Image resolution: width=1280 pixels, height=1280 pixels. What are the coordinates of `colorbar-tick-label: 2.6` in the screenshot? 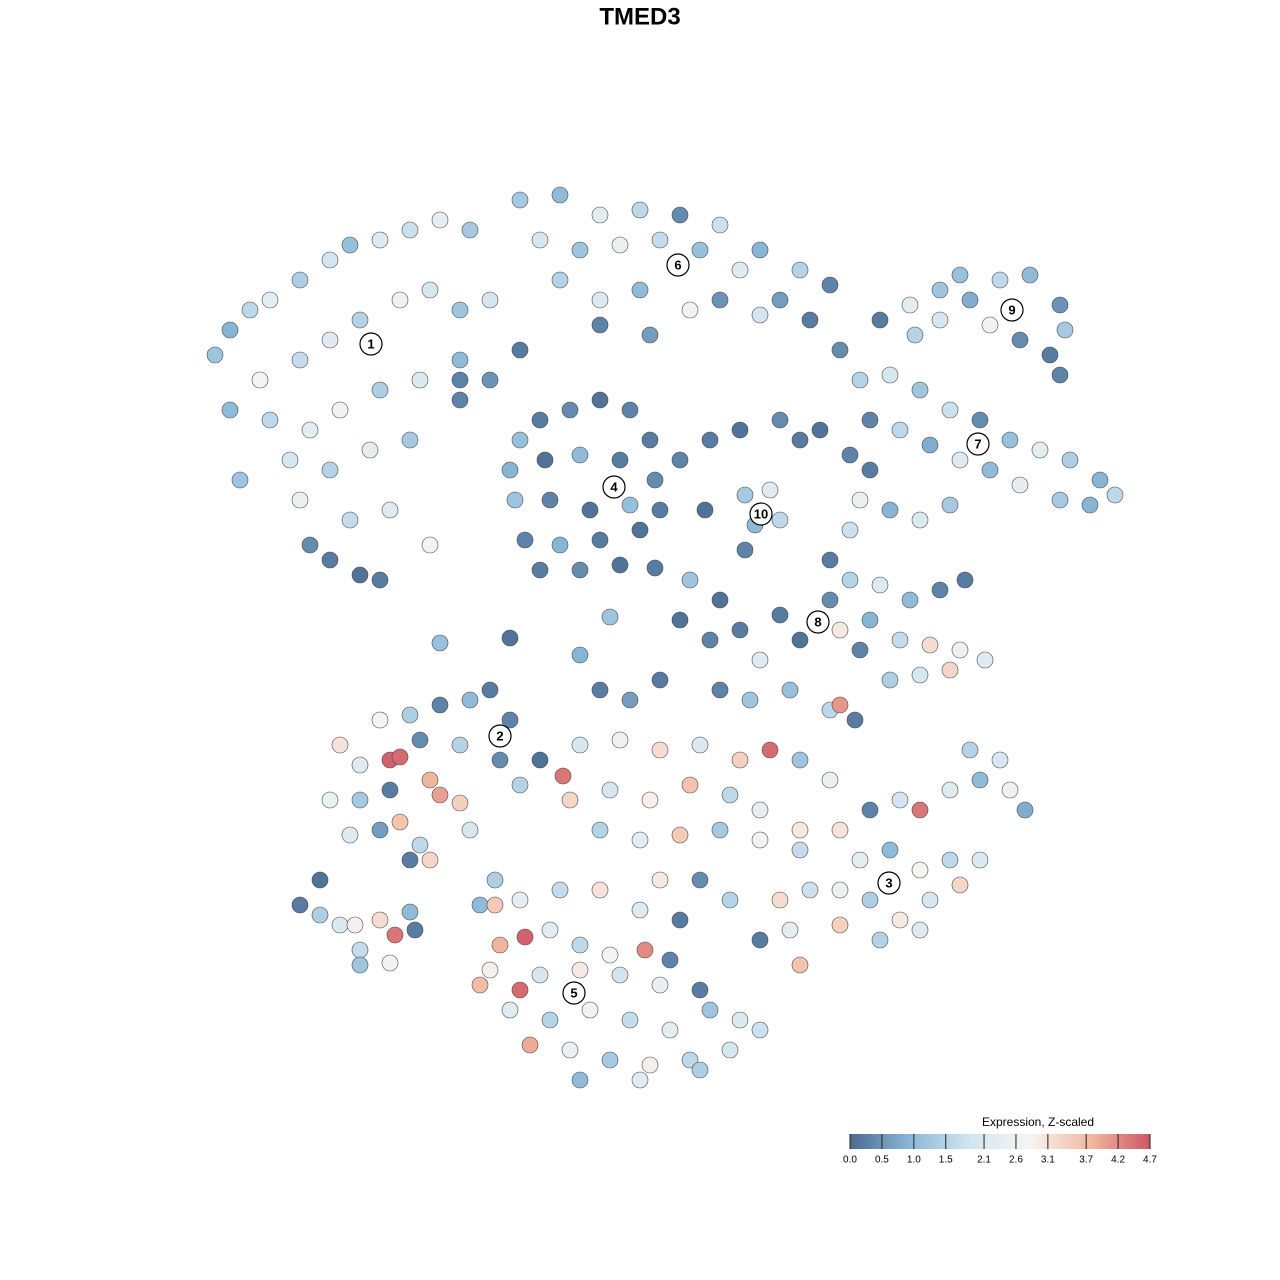 It's located at (1016, 1160).